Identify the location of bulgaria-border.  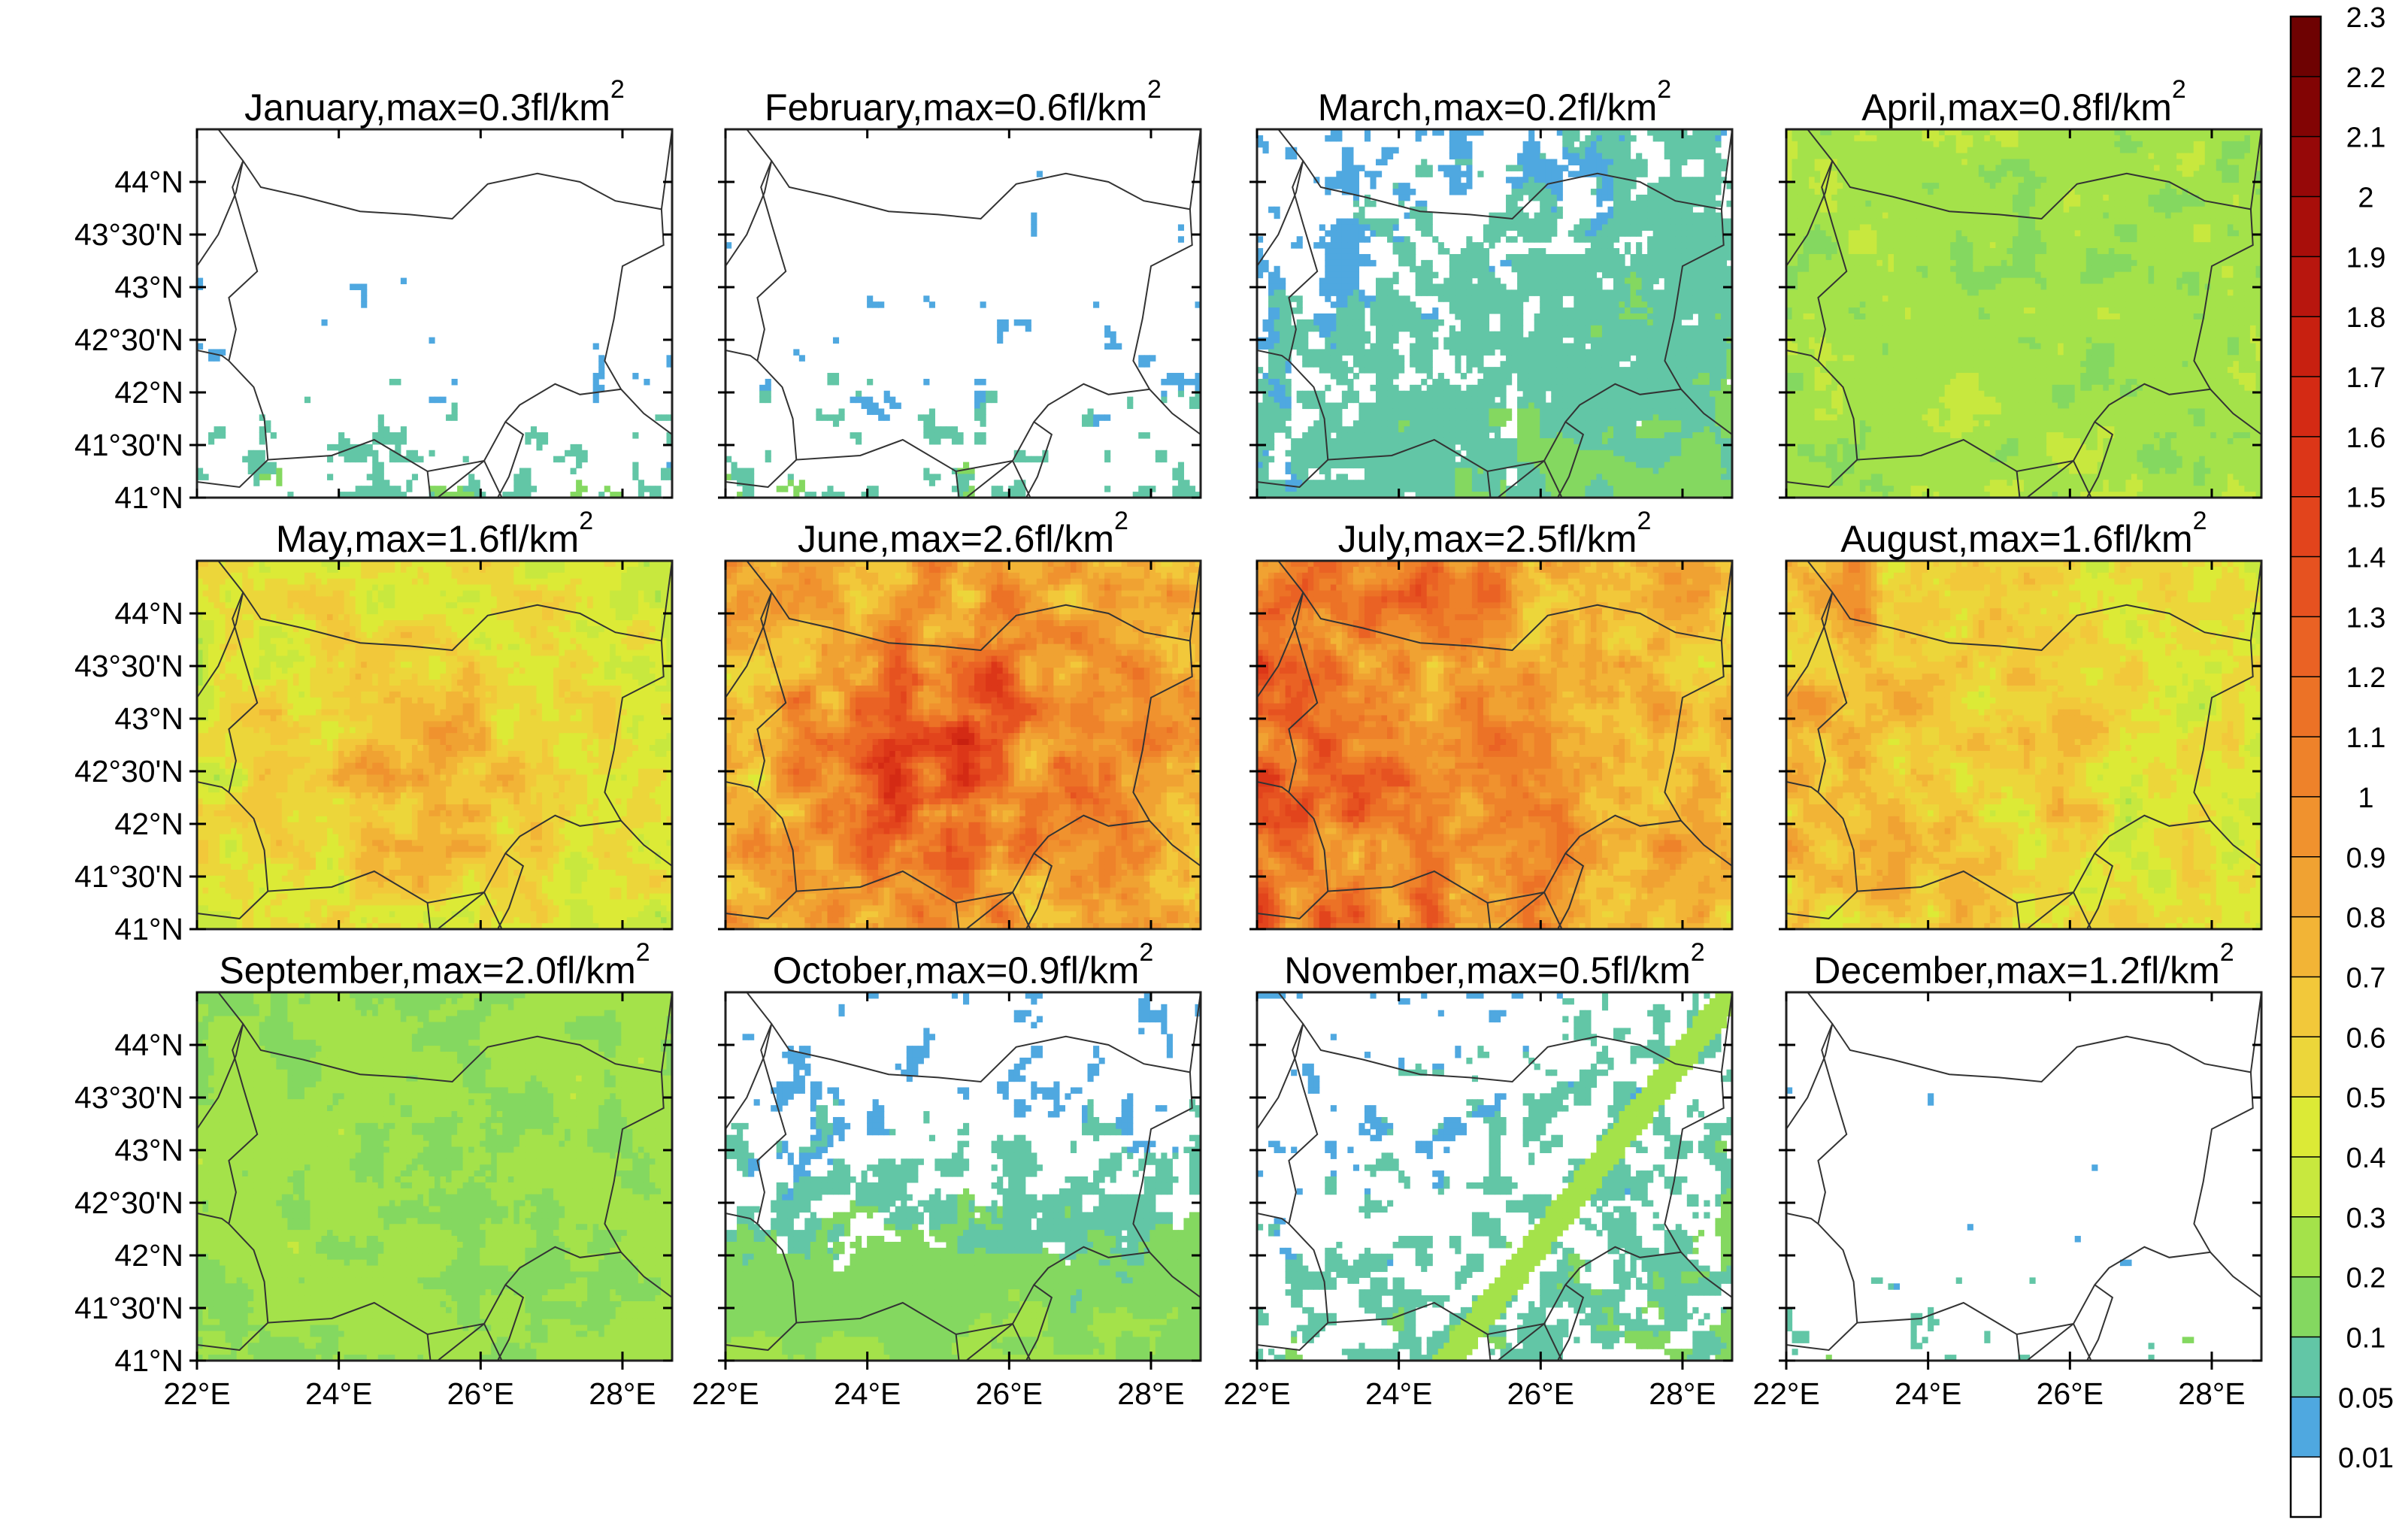
(974, 316).